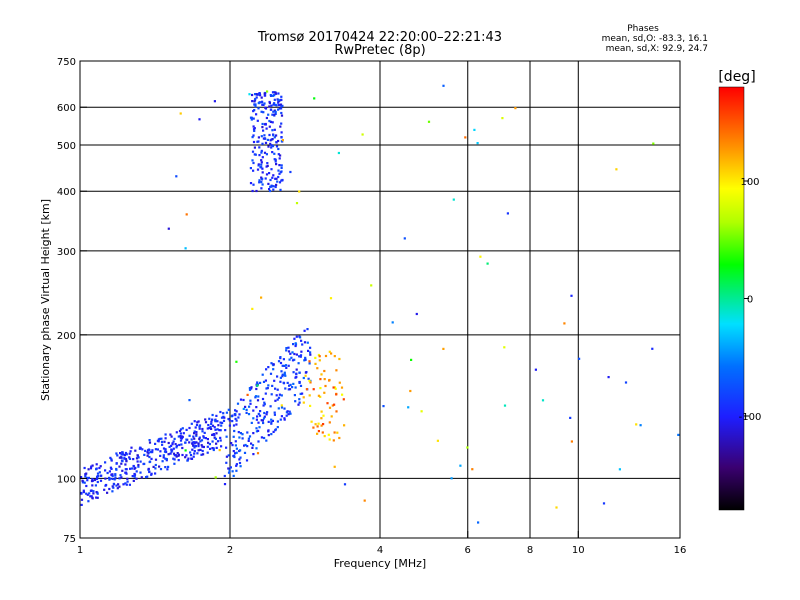  I want to click on colorbar-tick-label: 0, so click(750, 300).